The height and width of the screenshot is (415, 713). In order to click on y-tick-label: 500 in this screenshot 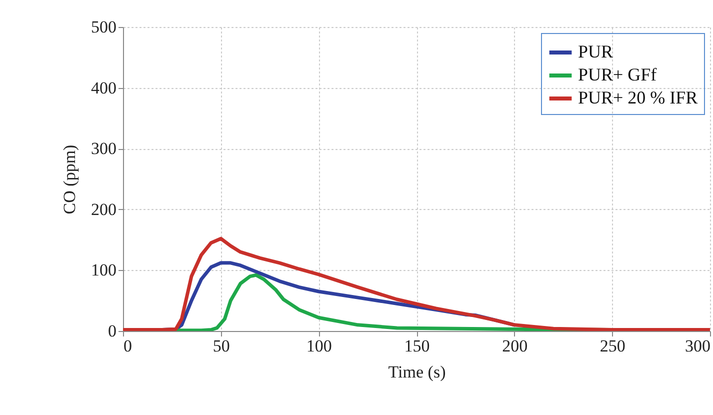, I will do `click(103, 27)`.